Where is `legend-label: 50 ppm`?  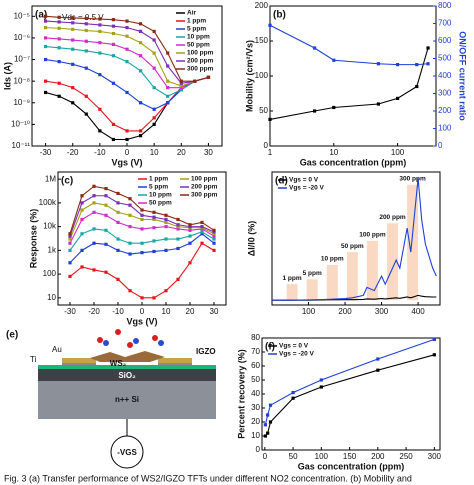
legend-label: 50 ppm is located at coordinates (160, 203).